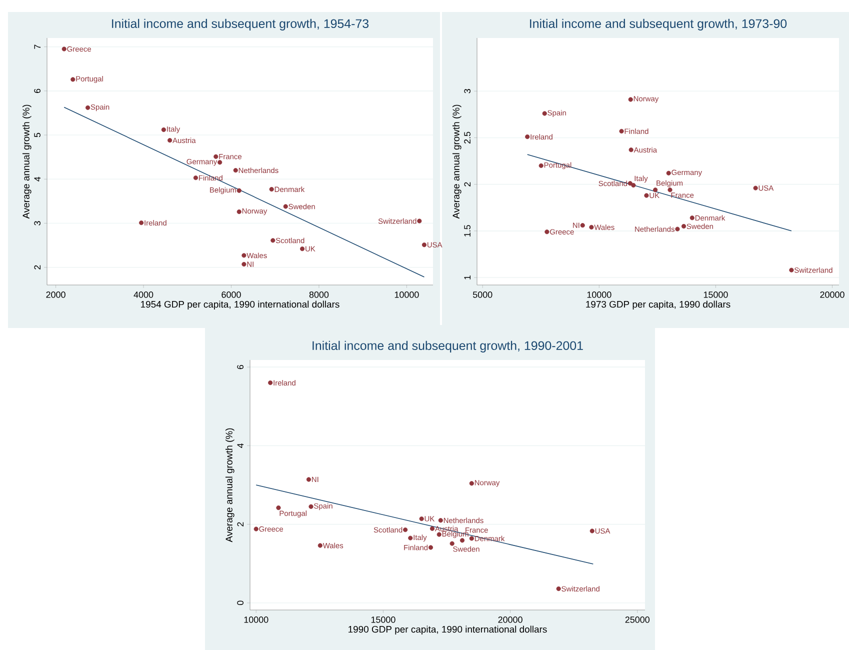  What do you see at coordinates (56, 295) in the screenshot?
I see `x-tick-label: 2000` at bounding box center [56, 295].